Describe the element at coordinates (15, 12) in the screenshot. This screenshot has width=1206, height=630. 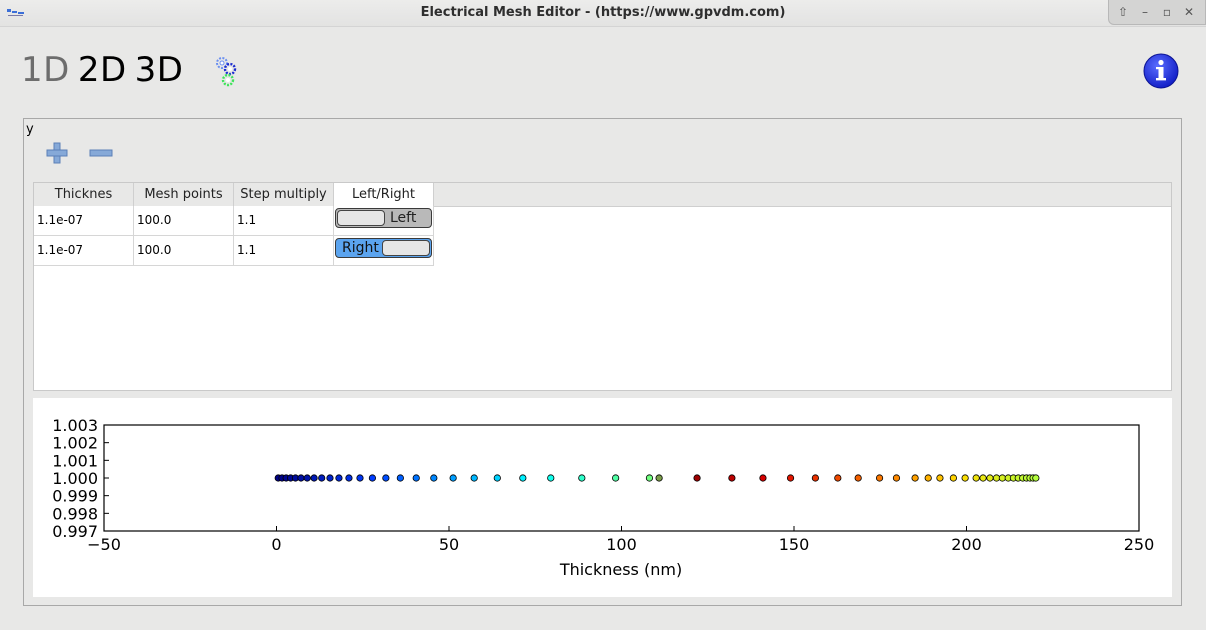
I see `app-icon` at that location.